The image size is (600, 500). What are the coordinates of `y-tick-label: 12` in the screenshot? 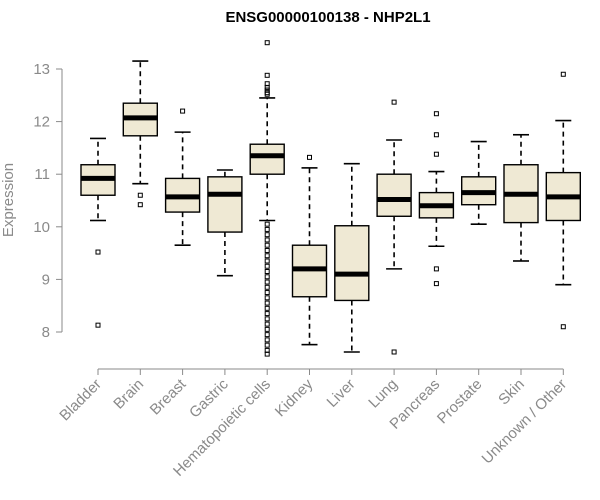 It's located at (41, 122).